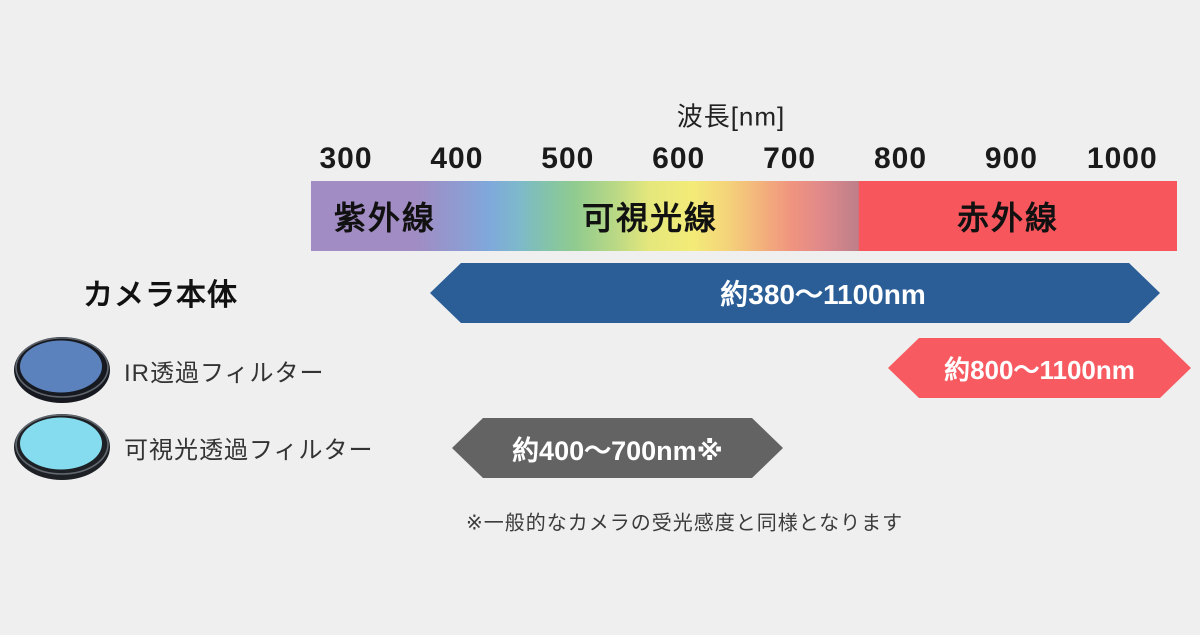 Image resolution: width=1200 pixels, height=635 pixels. I want to click on visible-filter-range-text: 約400〜700nm※, so click(617, 450).